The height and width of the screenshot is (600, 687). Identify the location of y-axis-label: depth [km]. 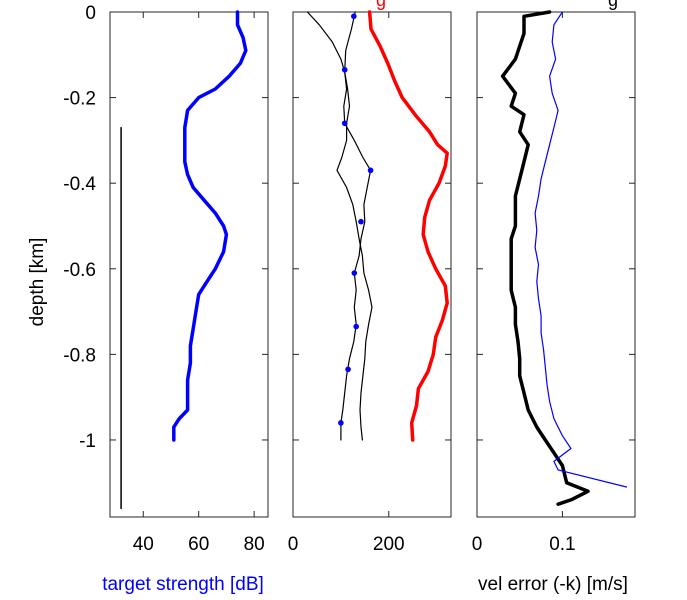
(37, 282).